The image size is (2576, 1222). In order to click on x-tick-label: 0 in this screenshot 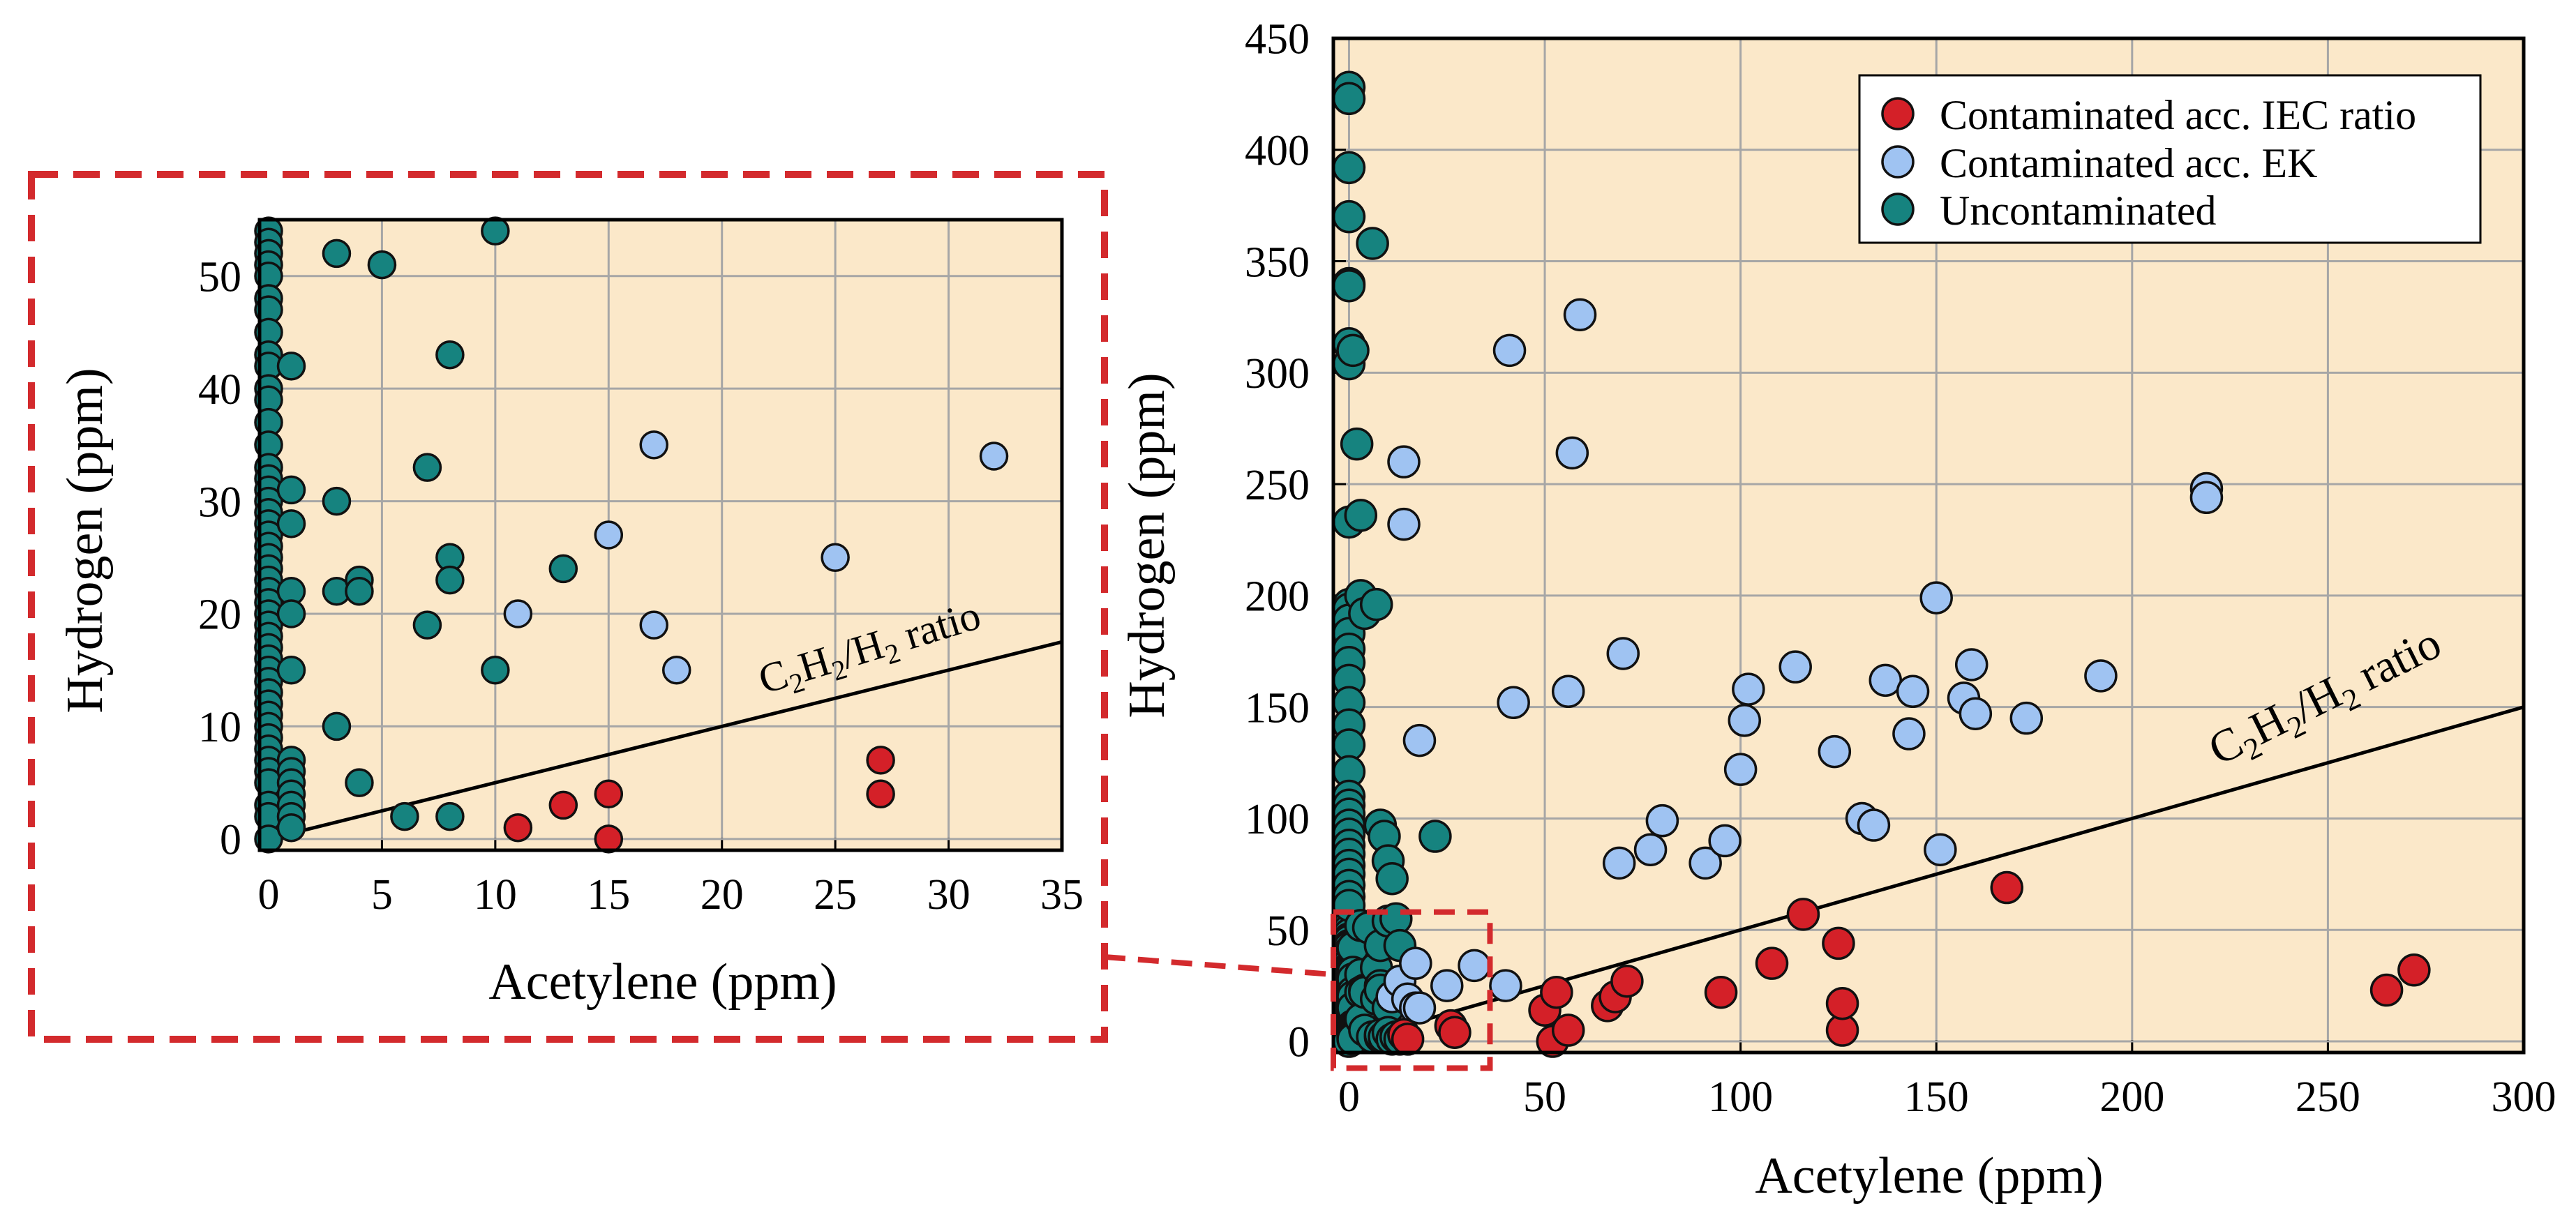, I will do `click(1349, 1097)`.